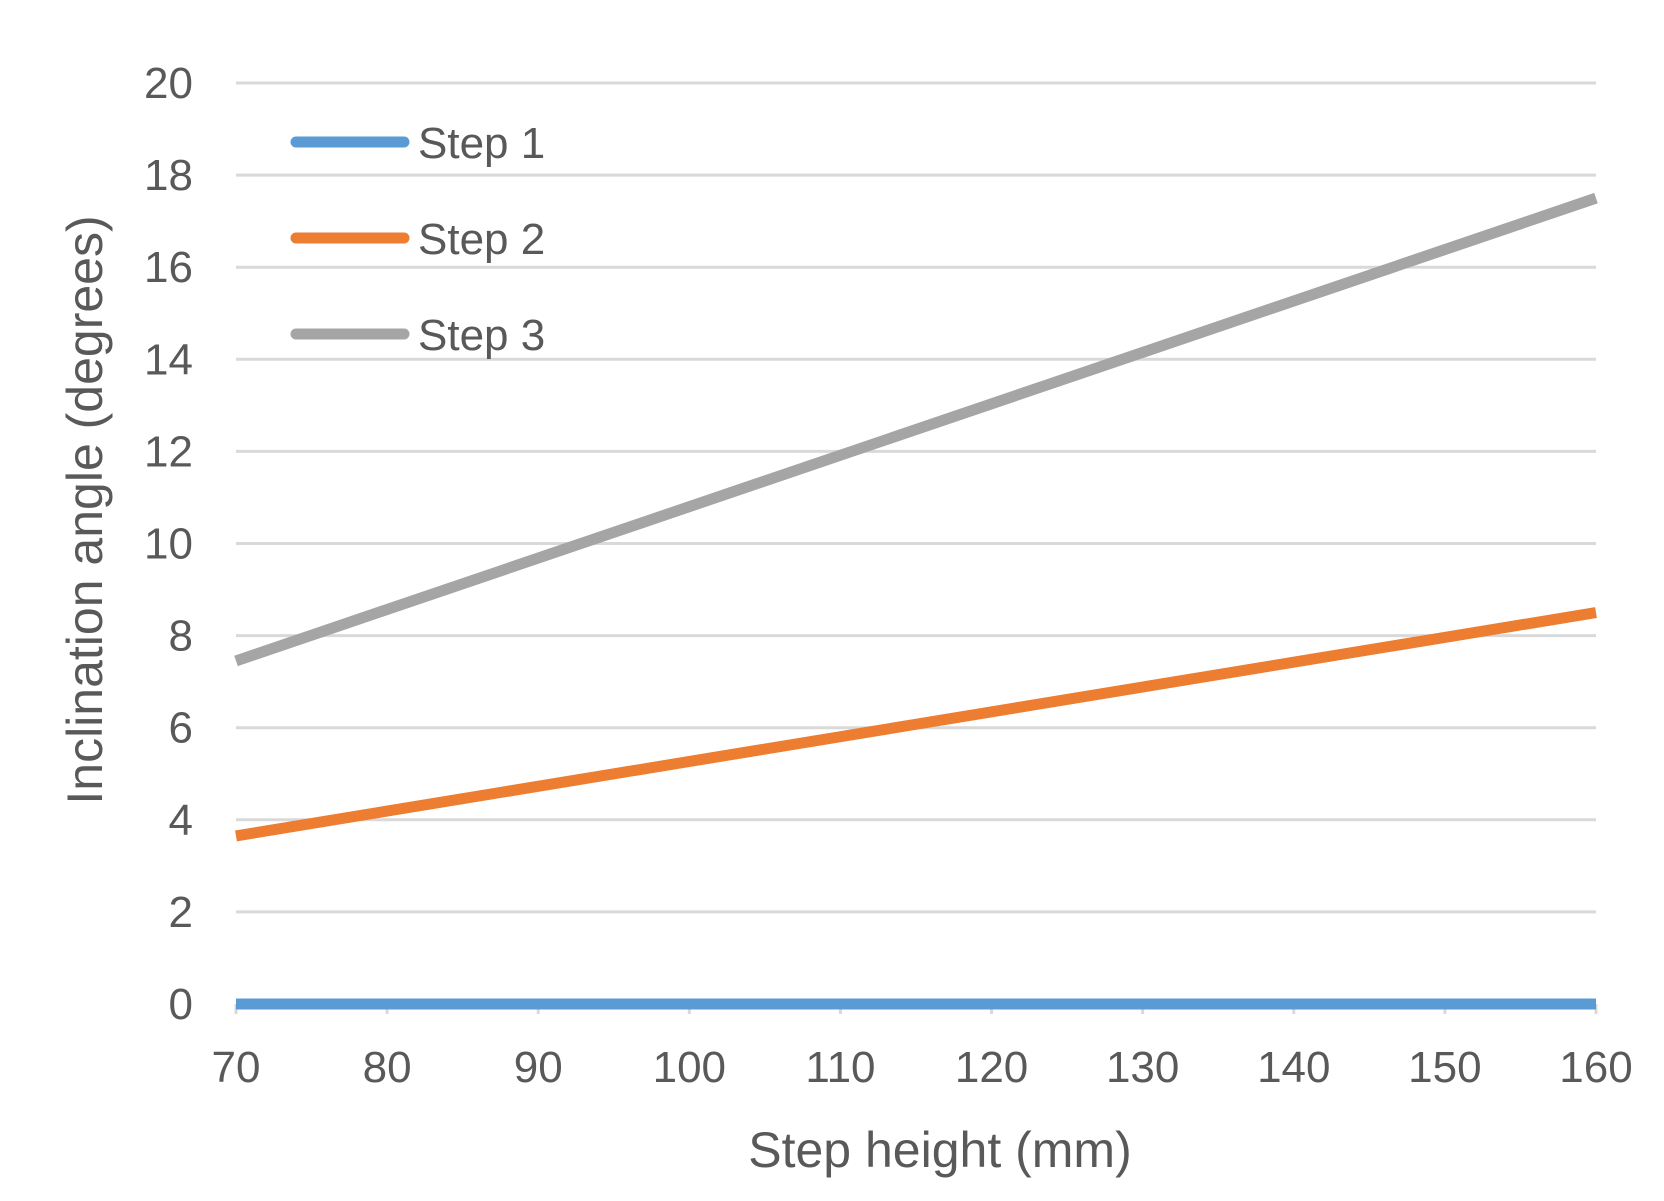  What do you see at coordinates (181, 820) in the screenshot?
I see `y-tick-label: 4` at bounding box center [181, 820].